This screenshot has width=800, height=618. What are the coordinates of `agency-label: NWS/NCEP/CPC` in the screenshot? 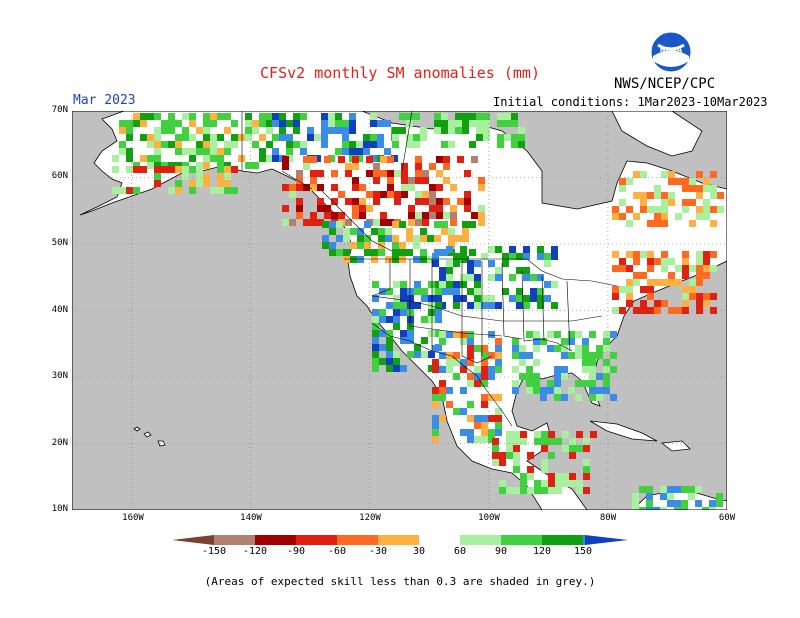 It's located at (665, 84).